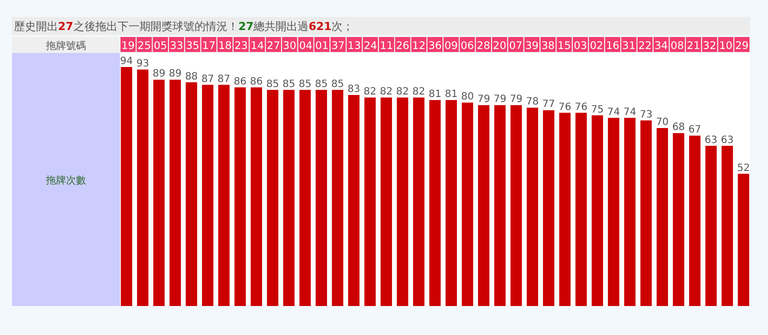 Image resolution: width=768 pixels, height=335 pixels. What do you see at coordinates (419, 46) in the screenshot?
I see `x-tick-label: 12` at bounding box center [419, 46].